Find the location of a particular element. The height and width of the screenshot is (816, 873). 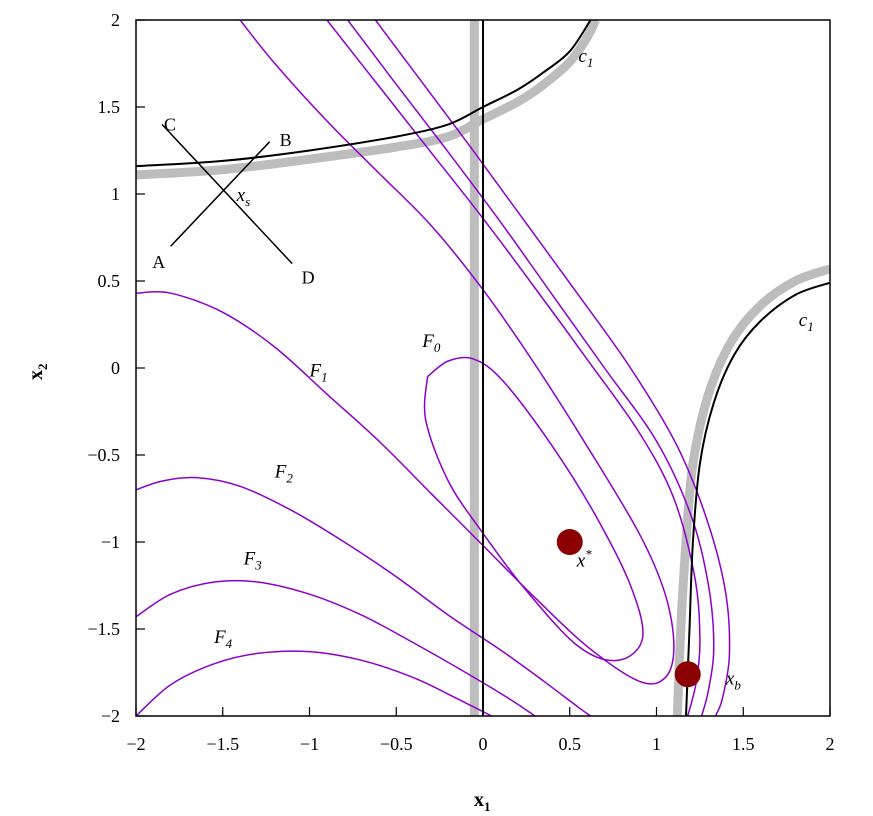

annotation-xstar: x* is located at coordinates (584, 558).